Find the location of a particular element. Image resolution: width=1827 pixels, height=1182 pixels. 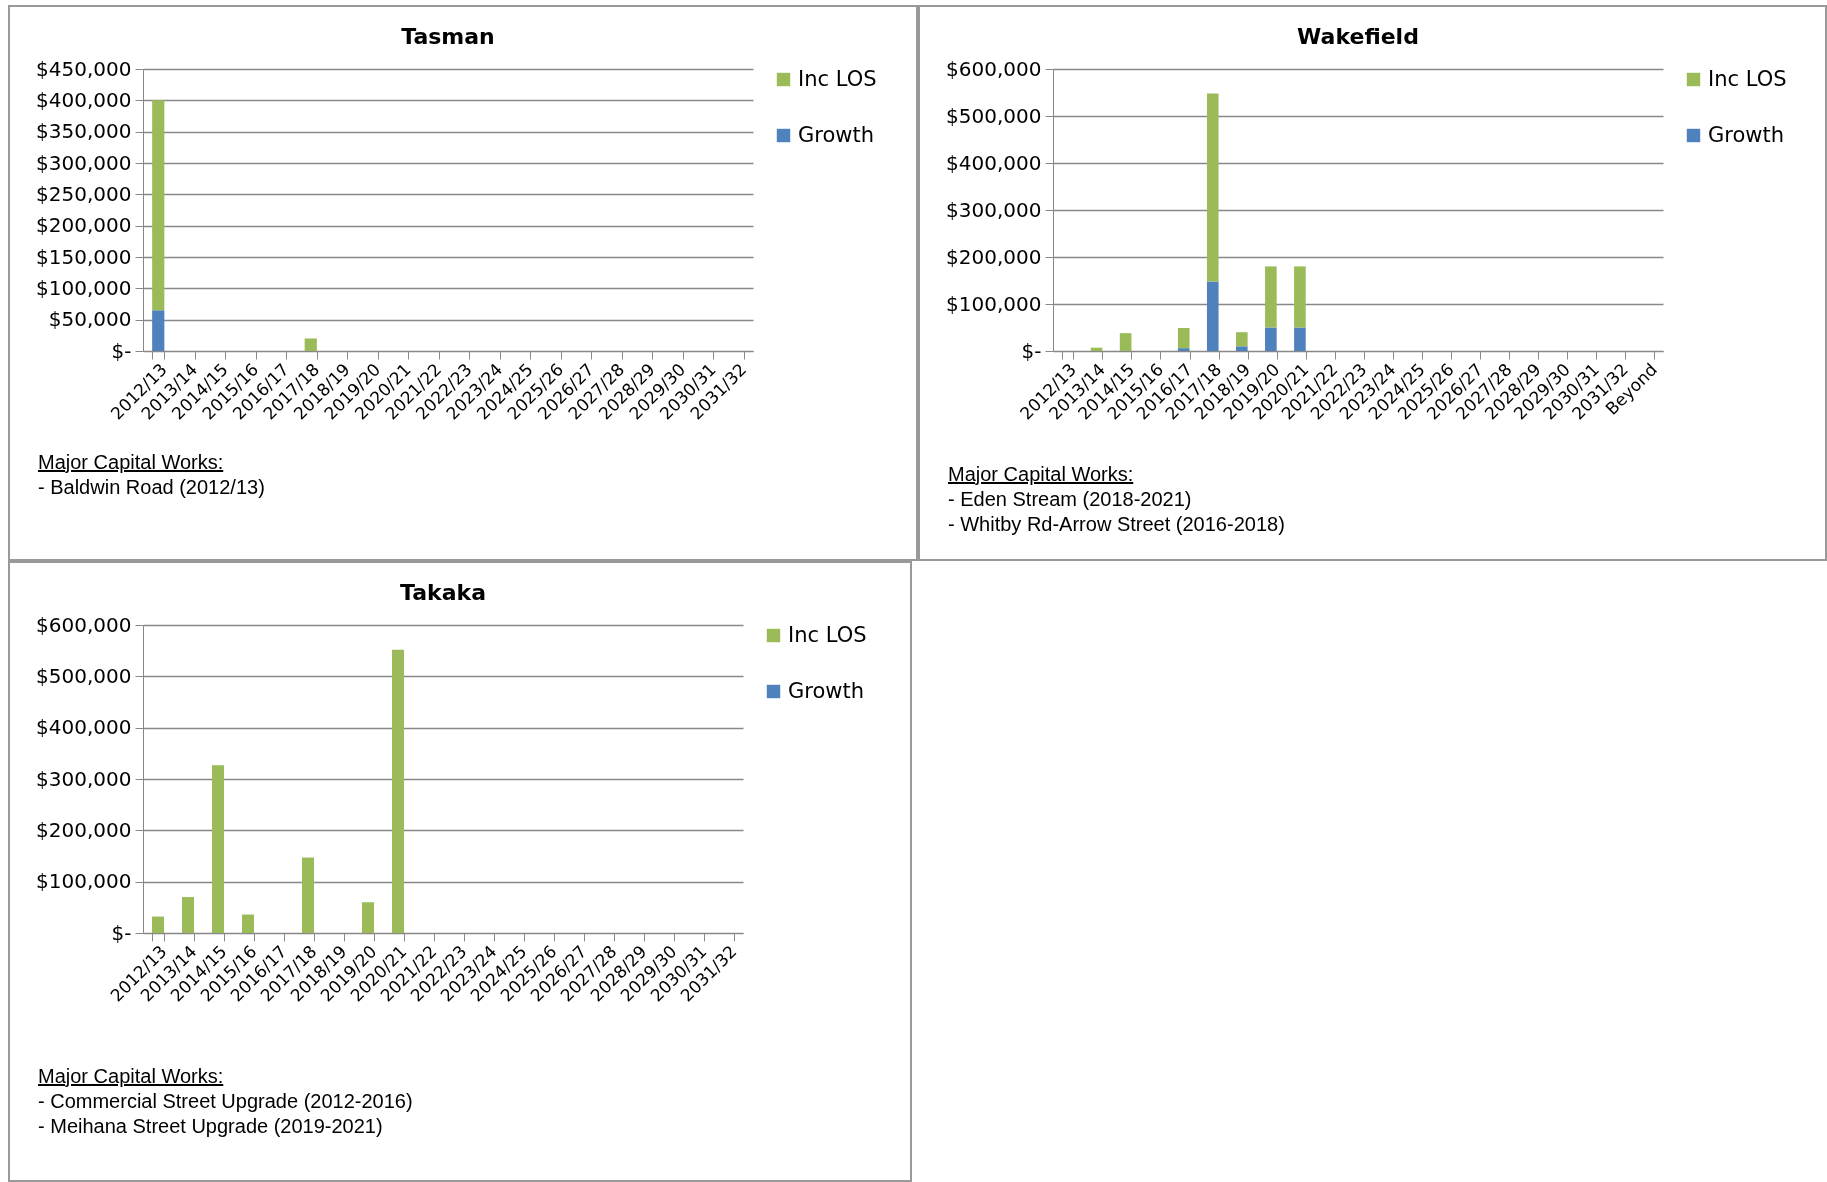

text: - Whitby Rd-Arrow Street (2016-2018) is located at coordinates (1116, 524).